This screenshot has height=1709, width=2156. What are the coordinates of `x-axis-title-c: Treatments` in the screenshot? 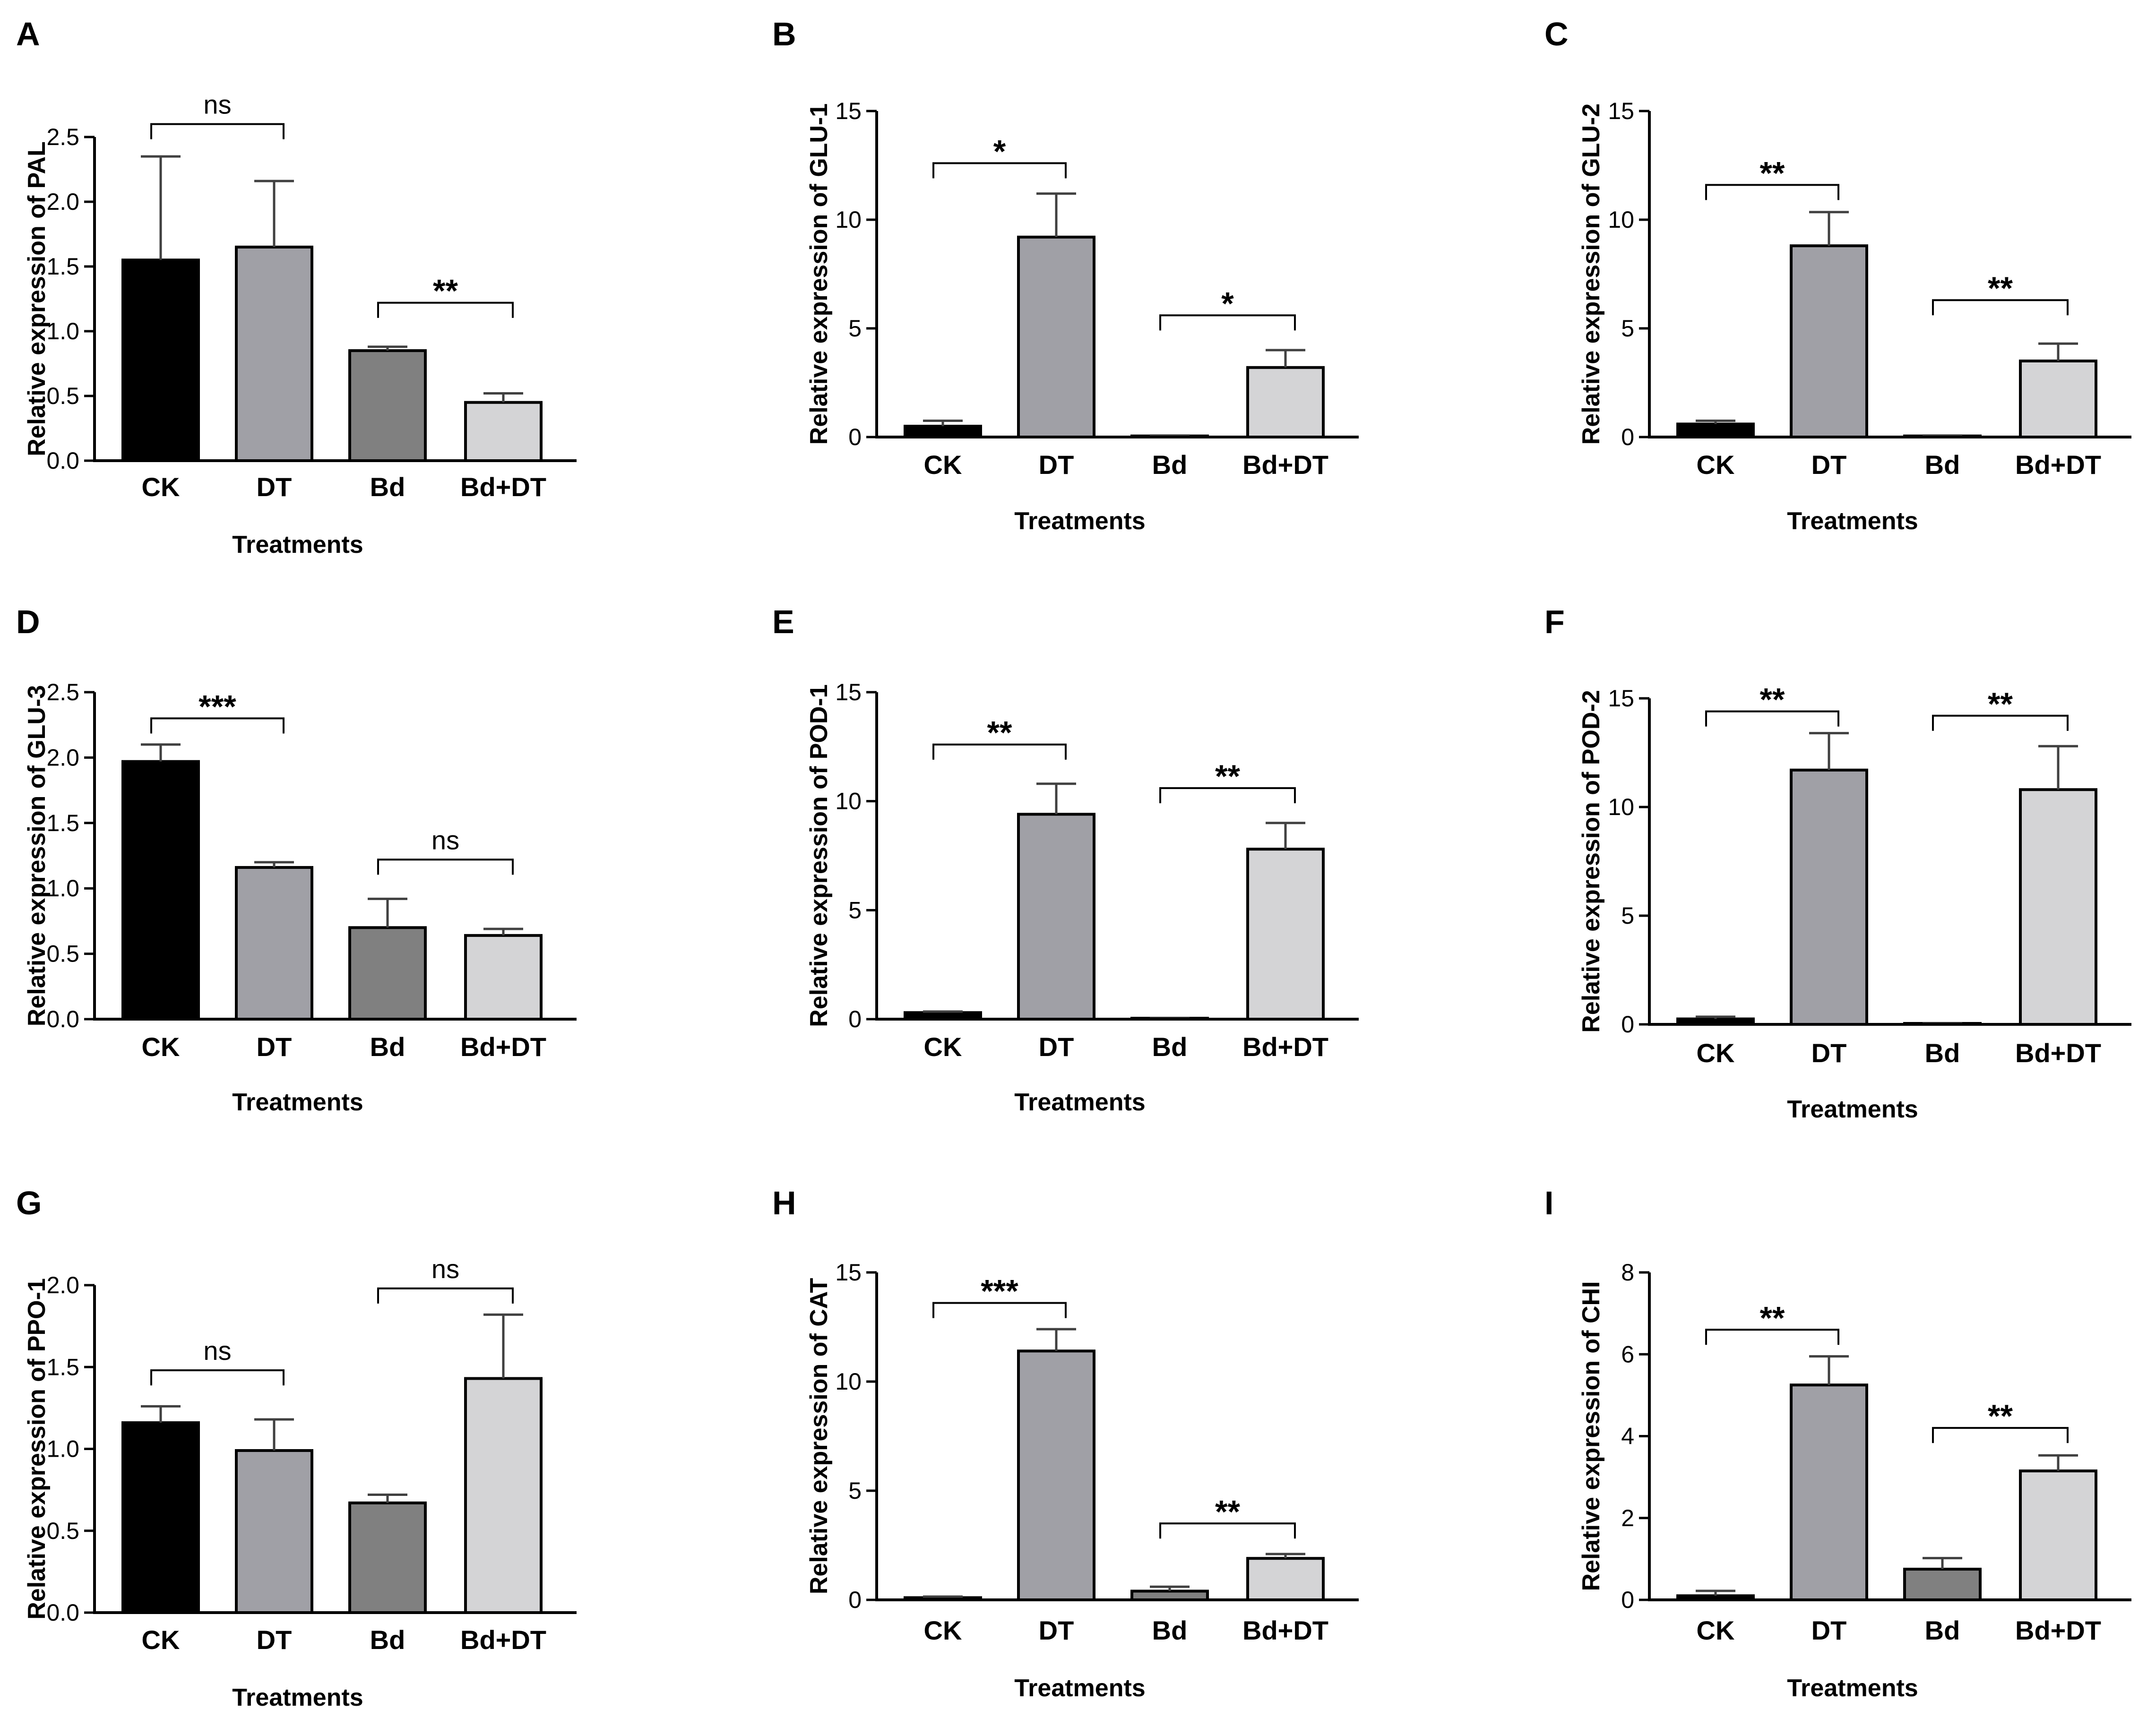 It's located at (1852, 521).